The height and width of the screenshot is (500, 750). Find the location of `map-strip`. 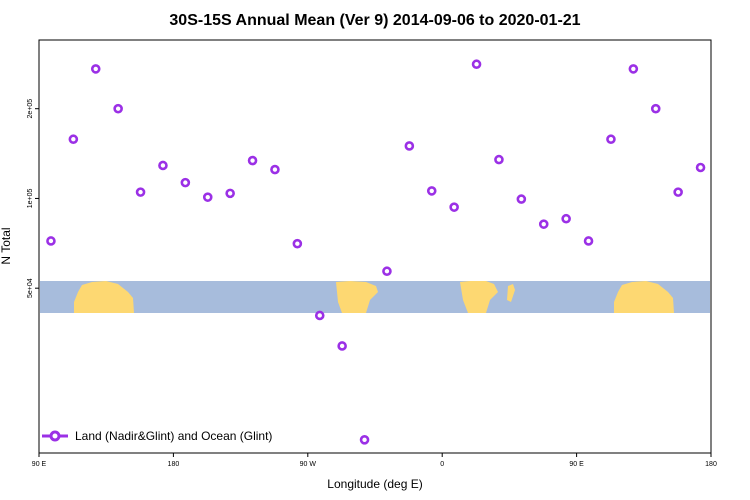

map-strip is located at coordinates (375, 297).